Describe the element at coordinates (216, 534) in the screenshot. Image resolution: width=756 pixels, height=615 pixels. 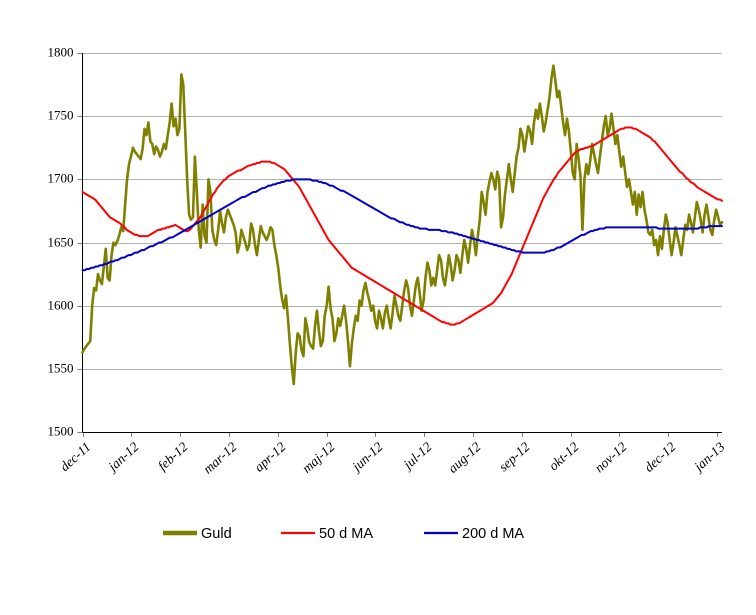
I see `legend-label-guld: Guld` at that location.